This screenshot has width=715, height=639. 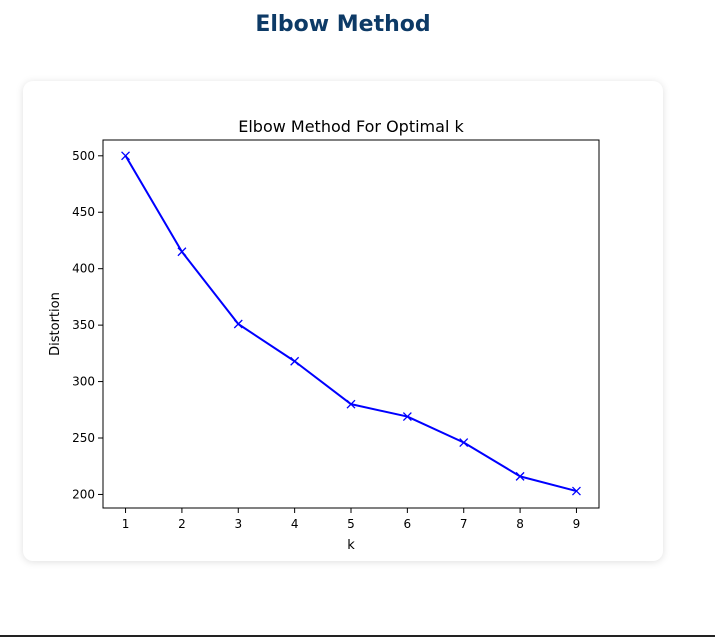 I want to click on page-title: Elbow Method, so click(x=343, y=24).